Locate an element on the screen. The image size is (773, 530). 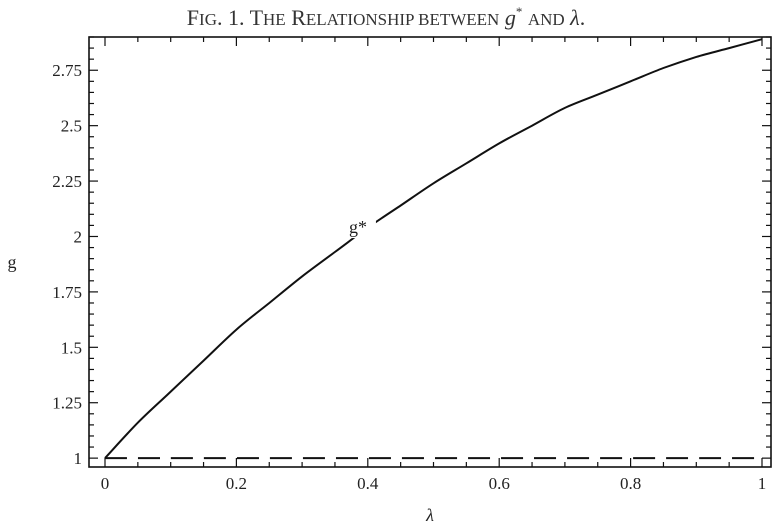
title-part: HE is located at coordinates (274, 19).